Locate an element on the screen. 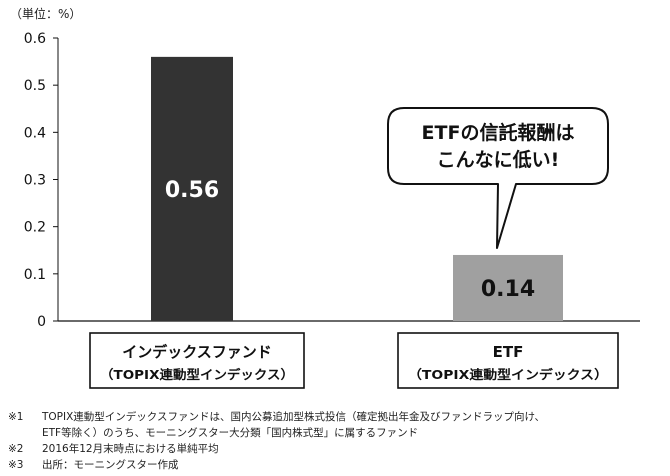 The image size is (670, 476). y-tick-label: 0.6 is located at coordinates (35, 39).